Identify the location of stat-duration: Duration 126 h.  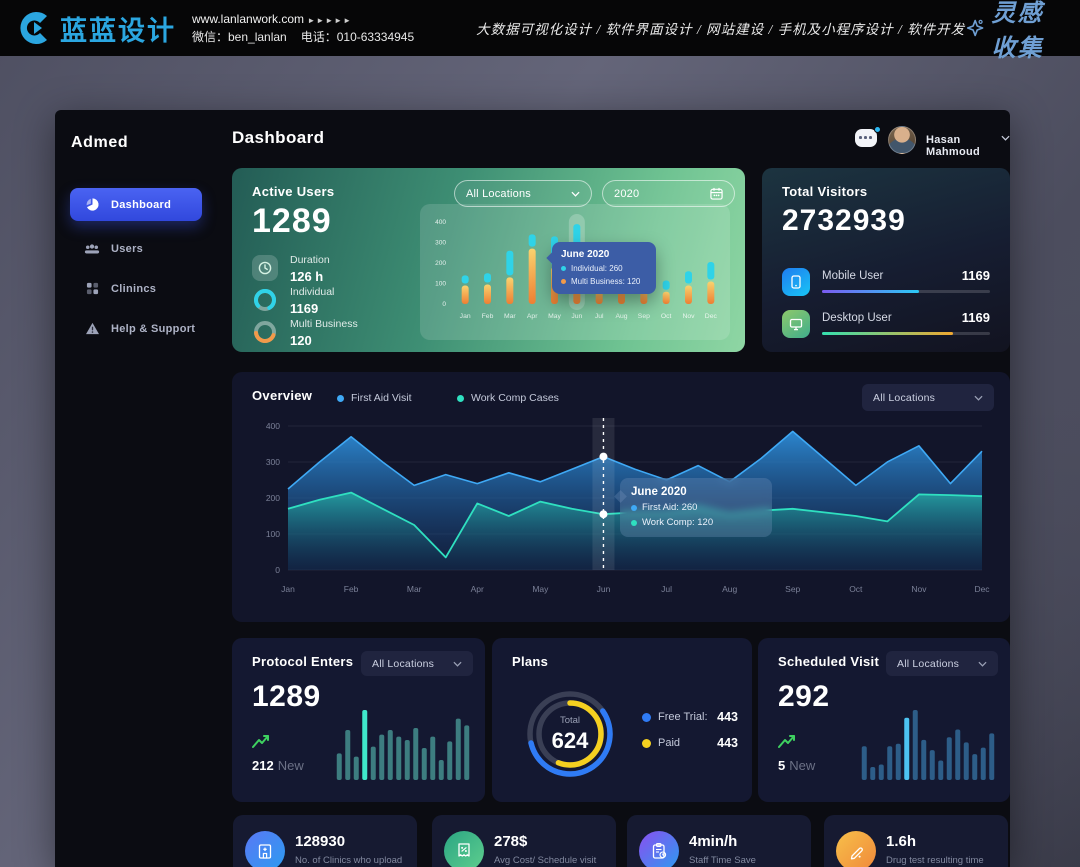
(291, 268).